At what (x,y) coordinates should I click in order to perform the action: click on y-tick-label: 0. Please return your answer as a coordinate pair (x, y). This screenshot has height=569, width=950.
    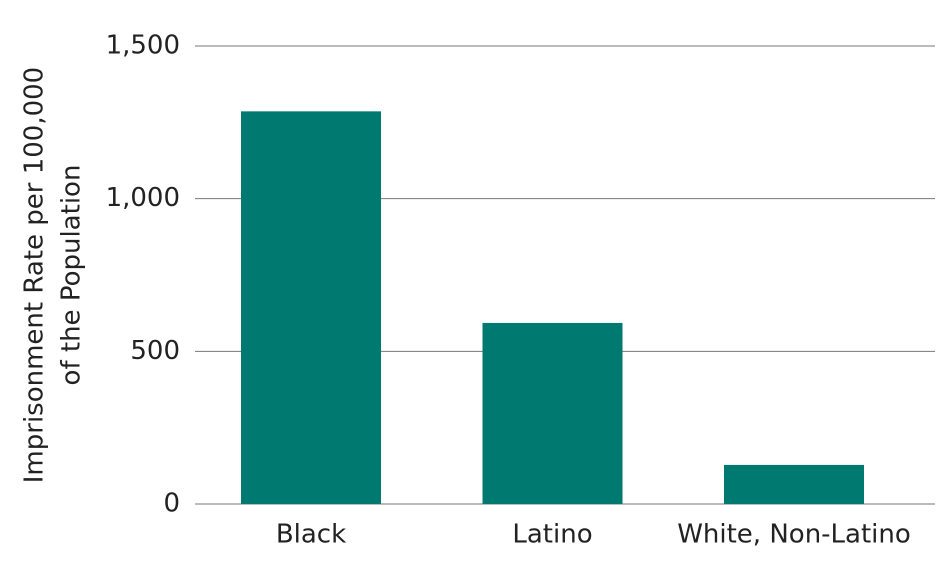
    Looking at the image, I should click on (171, 504).